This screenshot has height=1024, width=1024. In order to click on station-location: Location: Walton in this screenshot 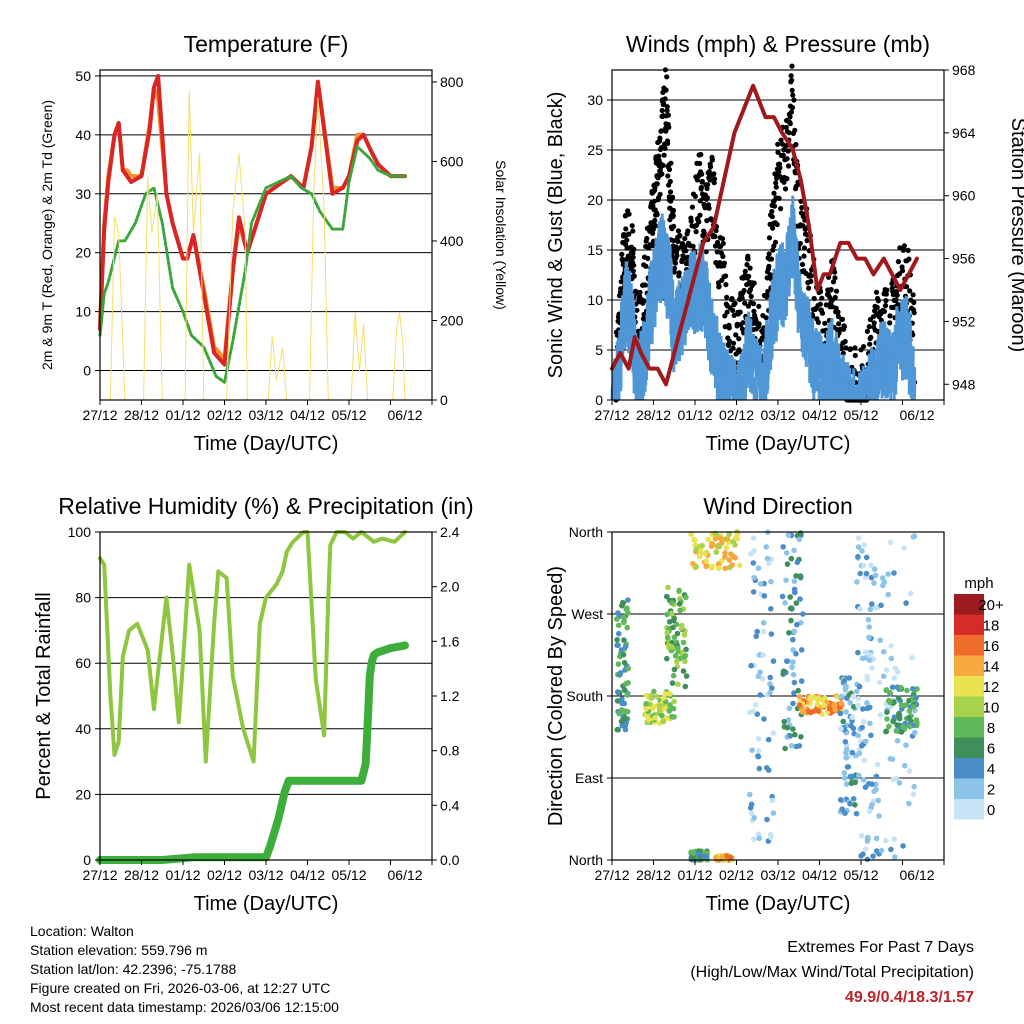, I will do `click(82, 931)`.